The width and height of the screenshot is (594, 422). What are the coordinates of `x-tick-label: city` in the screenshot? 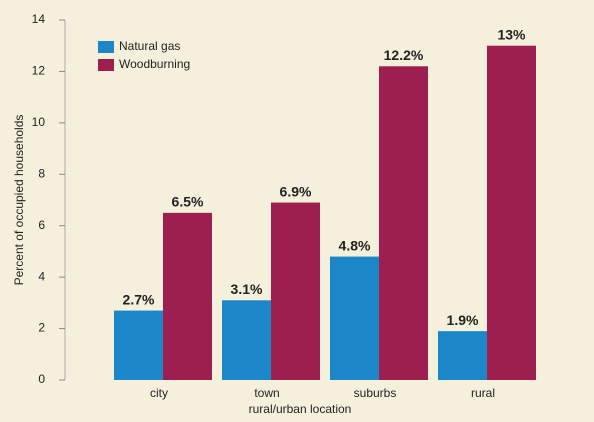 It's located at (159, 393).